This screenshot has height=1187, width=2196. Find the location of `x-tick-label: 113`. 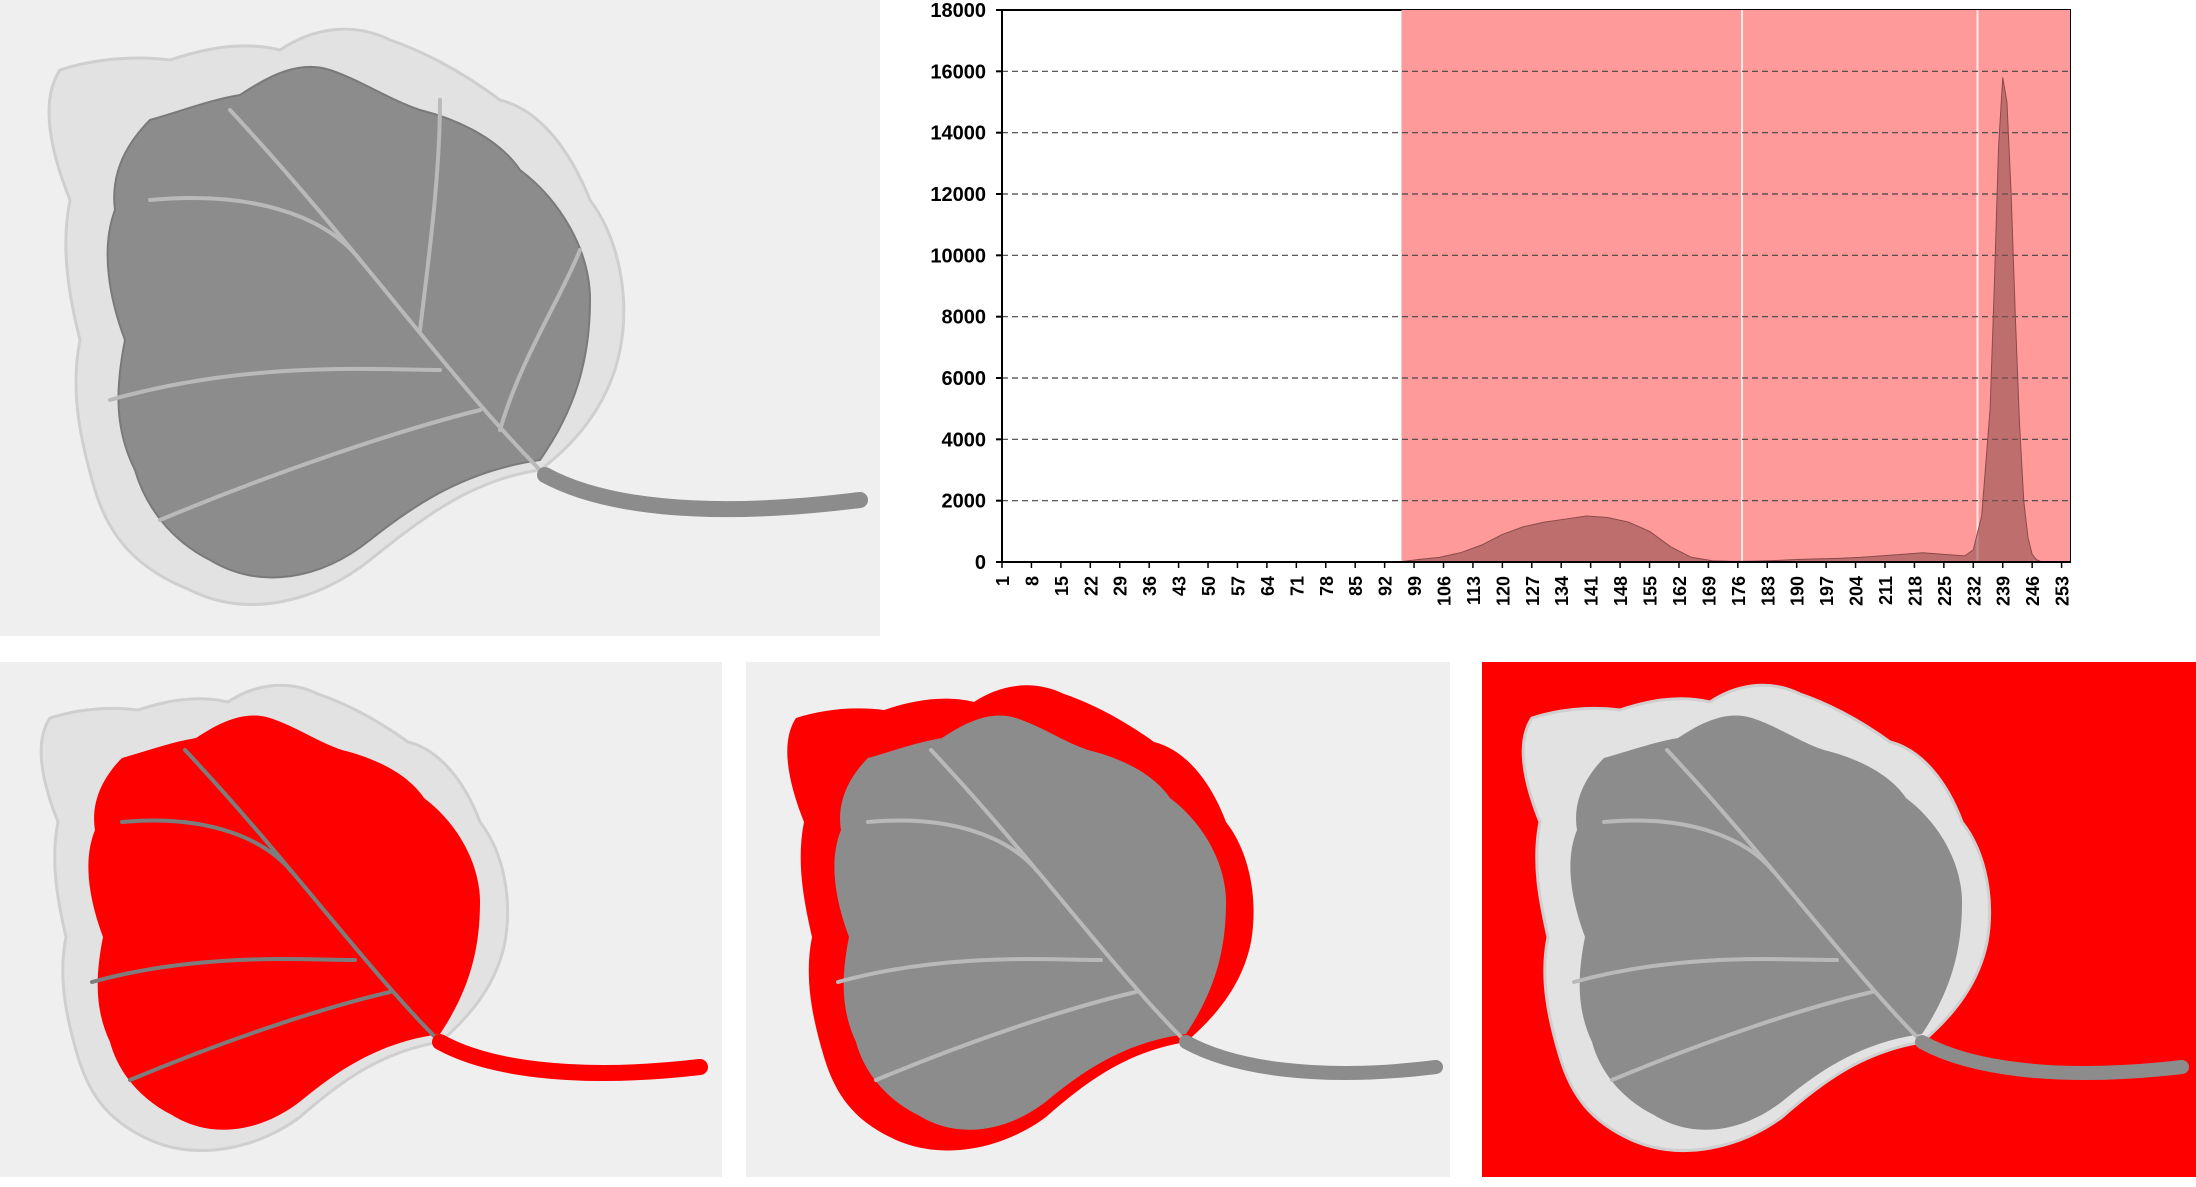

x-tick-label: 113 is located at coordinates (1474, 590).